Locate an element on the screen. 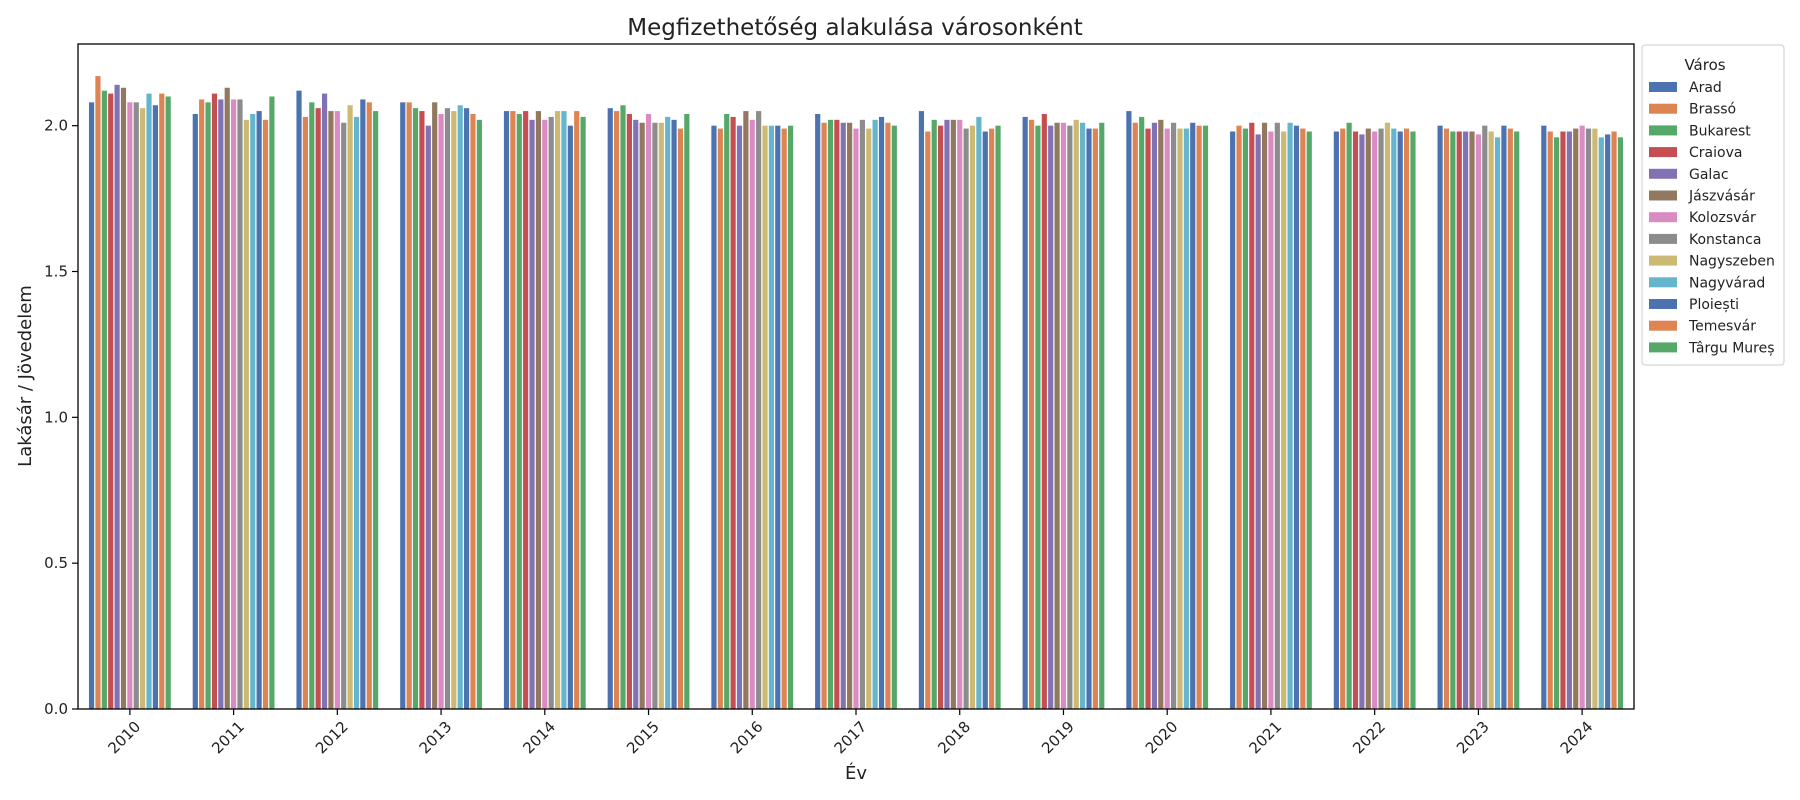 Image resolution: width=1800 pixels, height=800 pixels. y-axis: 0.0 0.5 1.0 1.5 2.0 is located at coordinates (61, 417).